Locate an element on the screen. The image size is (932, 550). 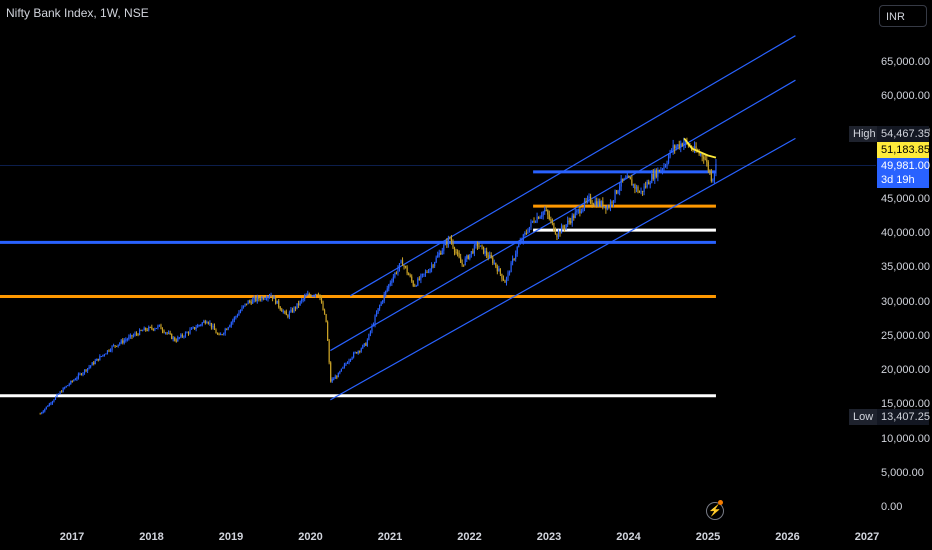
moving-average-line is located at coordinates (700, 148).